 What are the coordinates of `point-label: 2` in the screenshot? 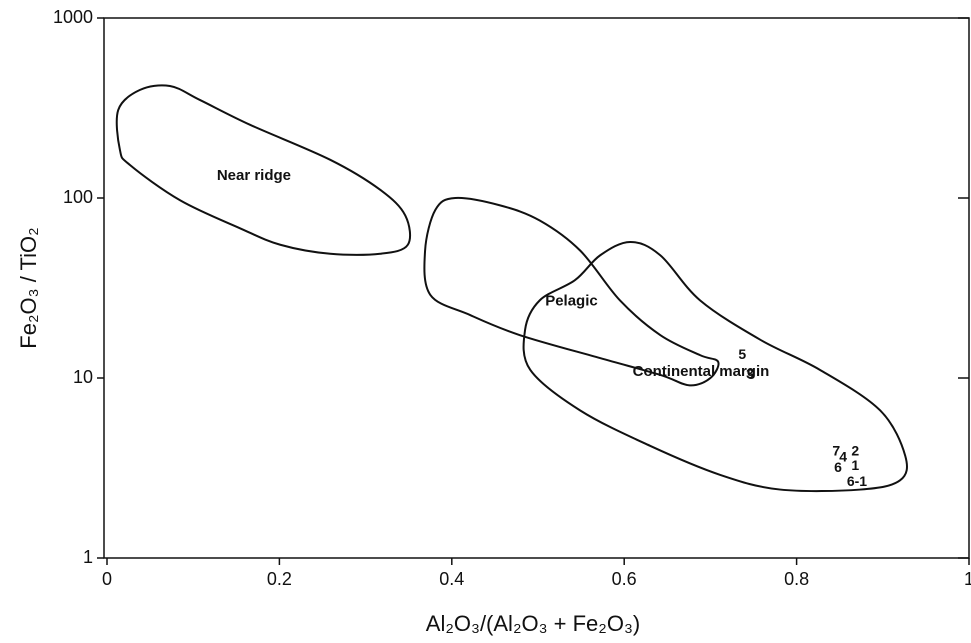 It's located at (855, 451).